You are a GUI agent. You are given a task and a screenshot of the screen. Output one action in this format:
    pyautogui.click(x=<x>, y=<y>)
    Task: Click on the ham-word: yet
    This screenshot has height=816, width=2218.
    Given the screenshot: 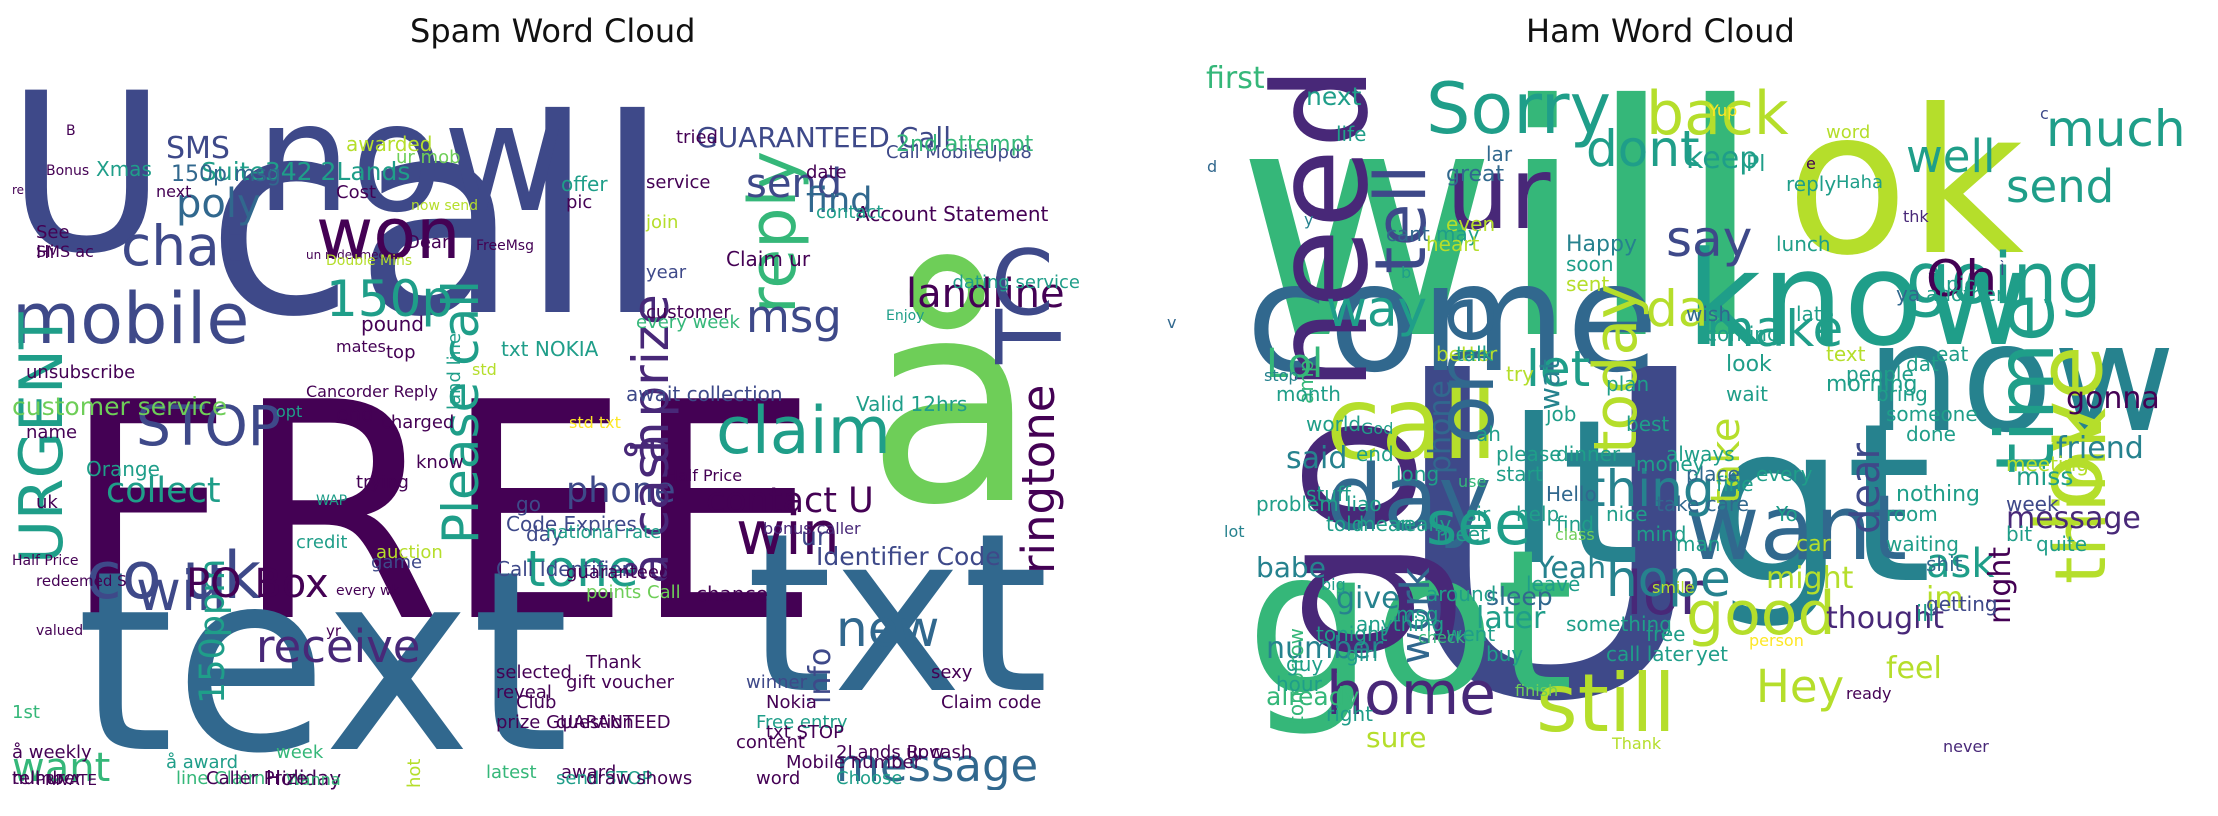 What is the action you would take?
    pyautogui.click(x=1712, y=654)
    